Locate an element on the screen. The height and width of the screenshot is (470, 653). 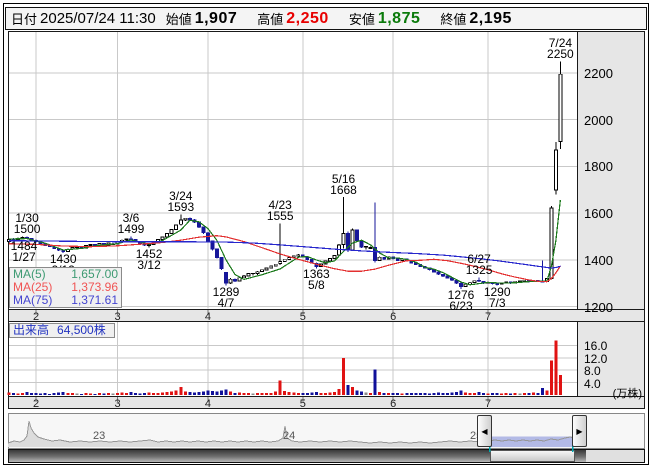
scrollbar-track-right is located at coordinates (580, 456).